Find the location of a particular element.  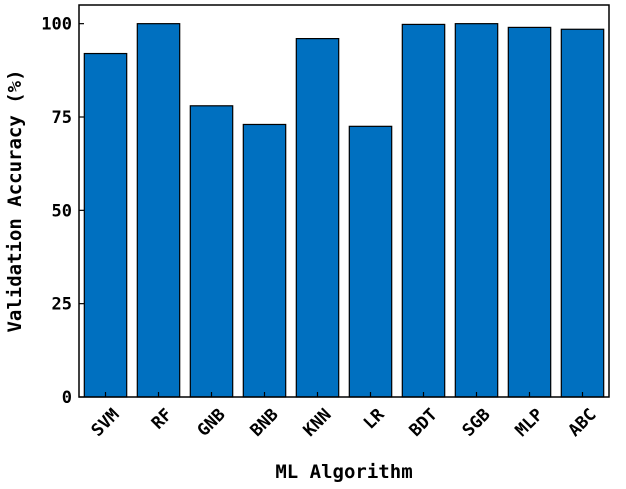

bar-abc is located at coordinates (582, 213).